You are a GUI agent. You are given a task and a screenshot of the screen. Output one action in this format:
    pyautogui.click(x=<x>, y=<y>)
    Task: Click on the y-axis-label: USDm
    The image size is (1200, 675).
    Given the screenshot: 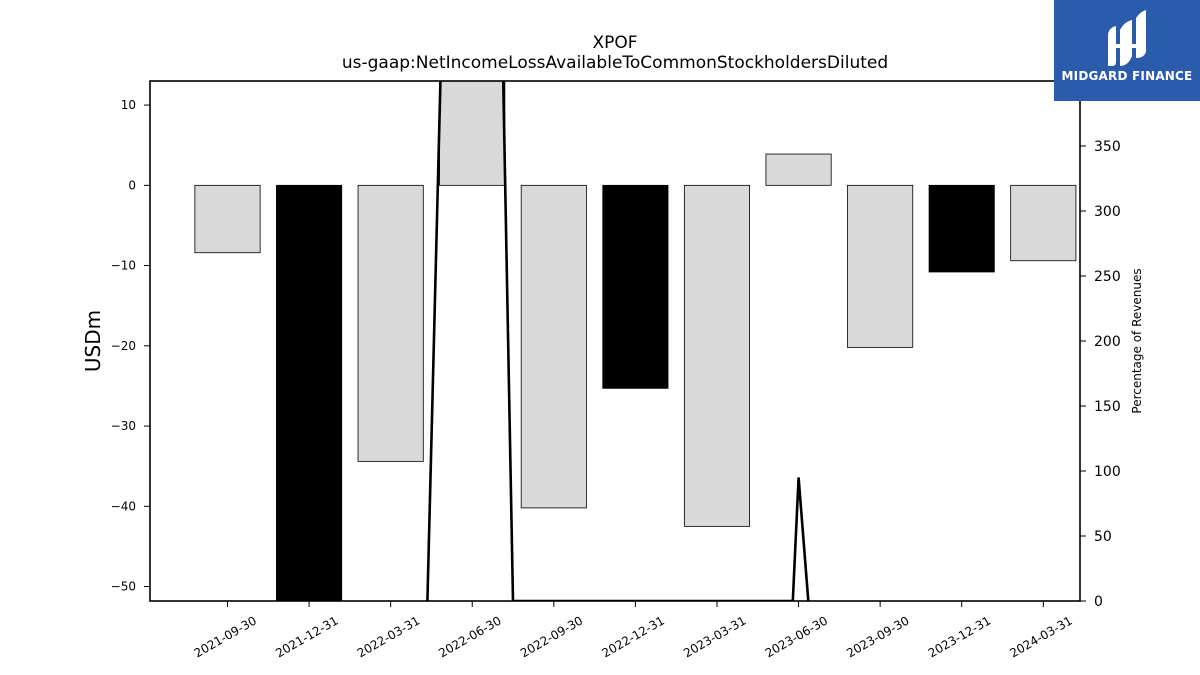 What is the action you would take?
    pyautogui.click(x=93, y=341)
    